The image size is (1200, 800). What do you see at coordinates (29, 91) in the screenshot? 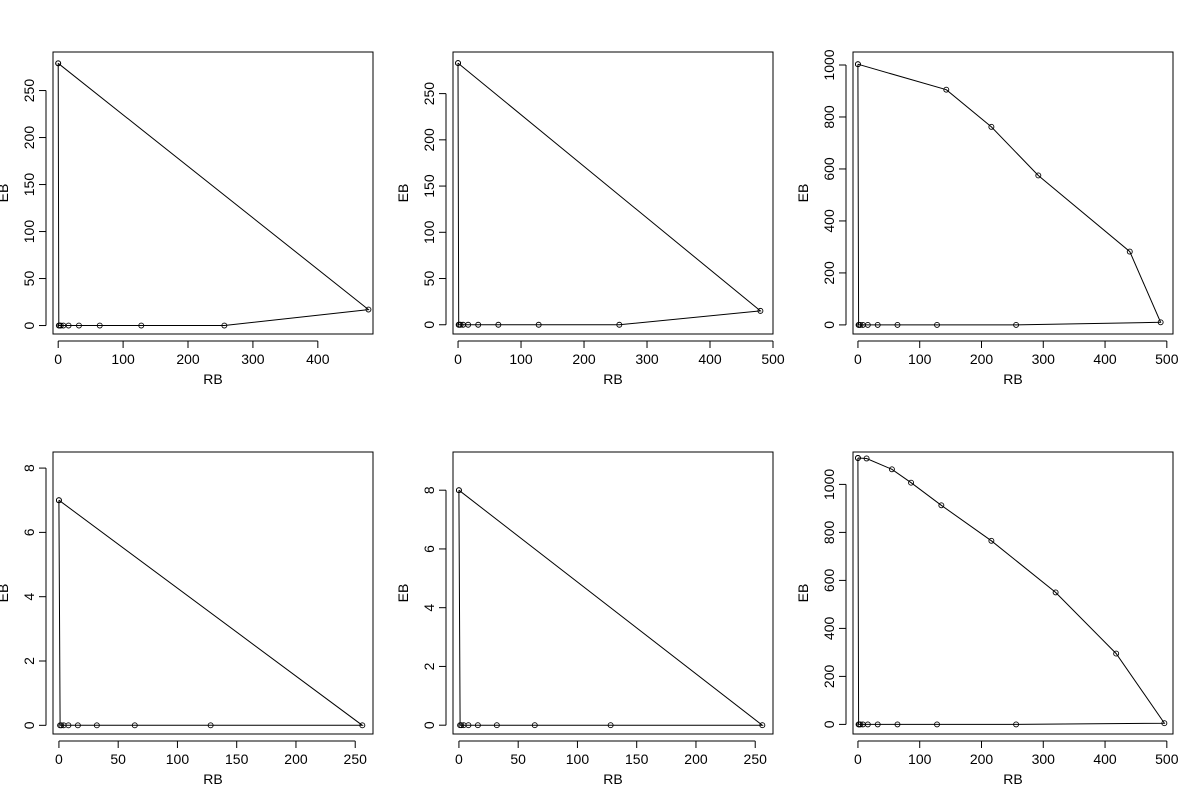
I see `y-tick-label: 250` at bounding box center [29, 91].